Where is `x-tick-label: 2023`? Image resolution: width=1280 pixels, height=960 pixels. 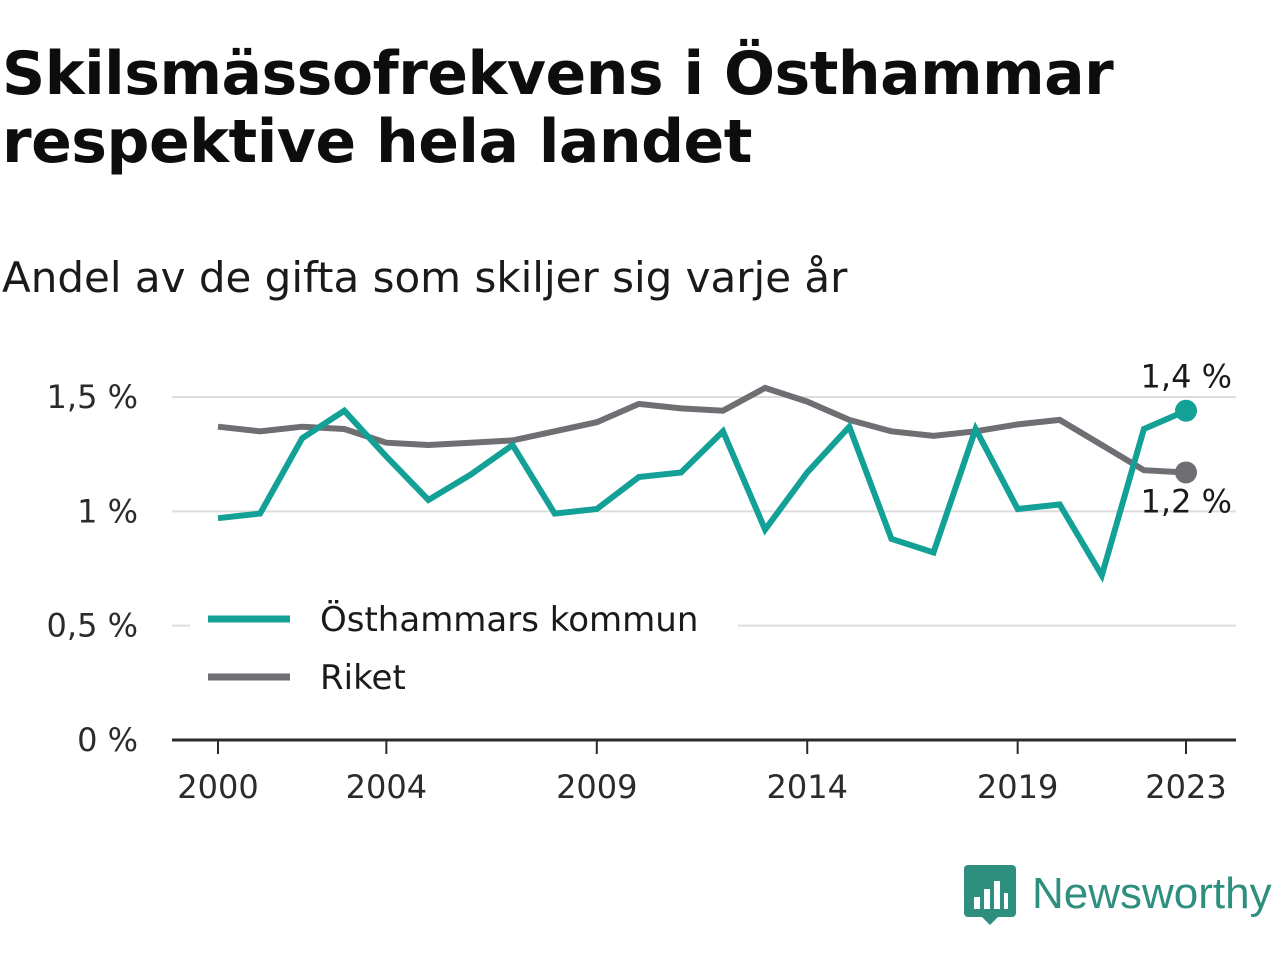
x-tick-label: 2023 is located at coordinates (1185, 787).